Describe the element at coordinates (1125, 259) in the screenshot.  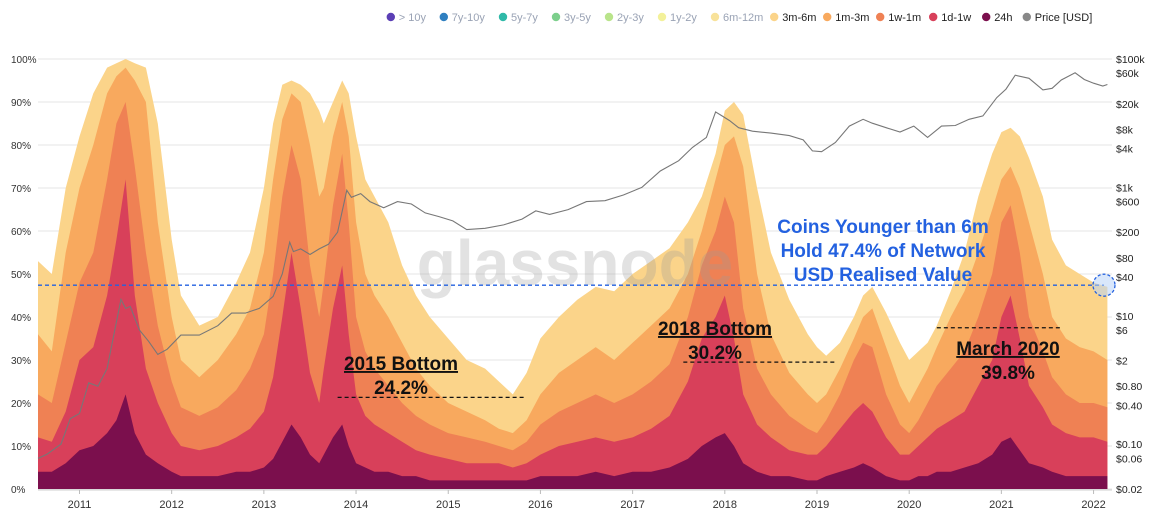
I see `y-tick-right: $80` at that location.